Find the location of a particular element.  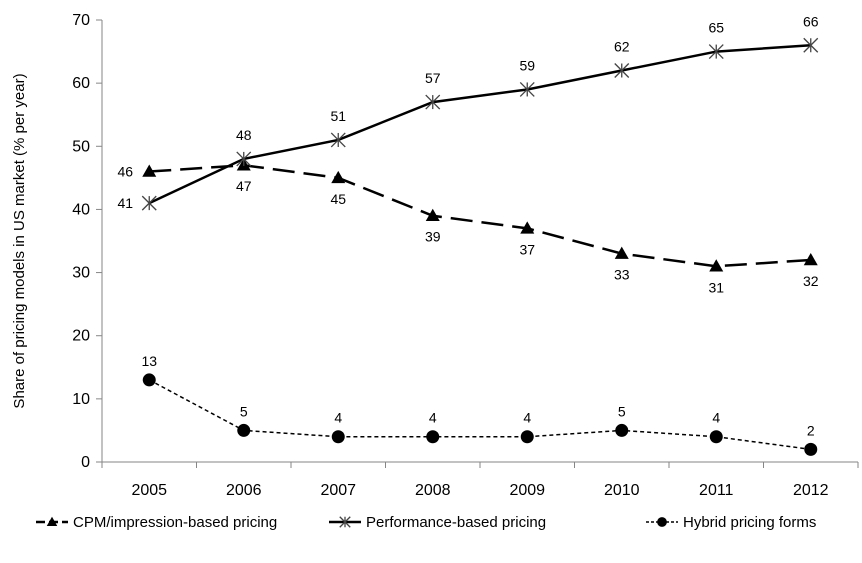

data-label: 62 is located at coordinates (622, 47).